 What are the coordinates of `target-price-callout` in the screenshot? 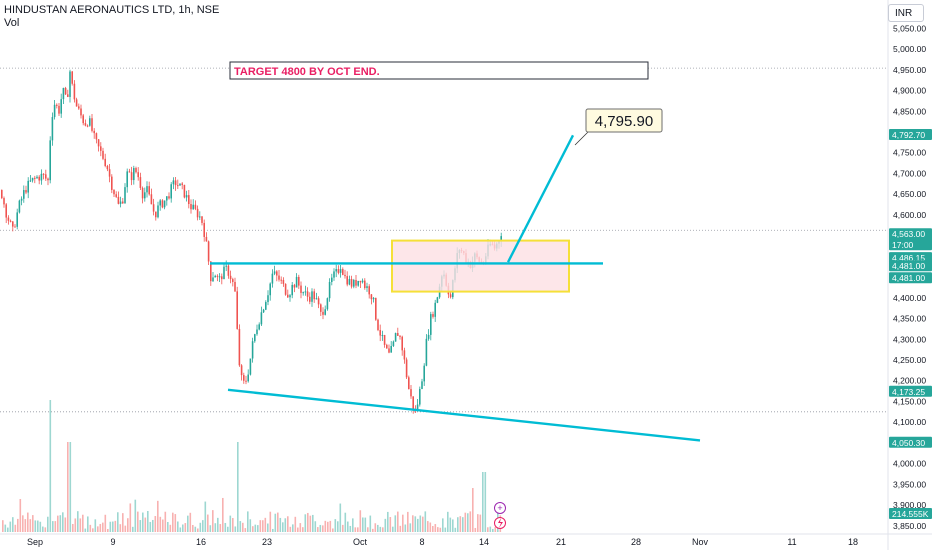 It's located at (624, 120).